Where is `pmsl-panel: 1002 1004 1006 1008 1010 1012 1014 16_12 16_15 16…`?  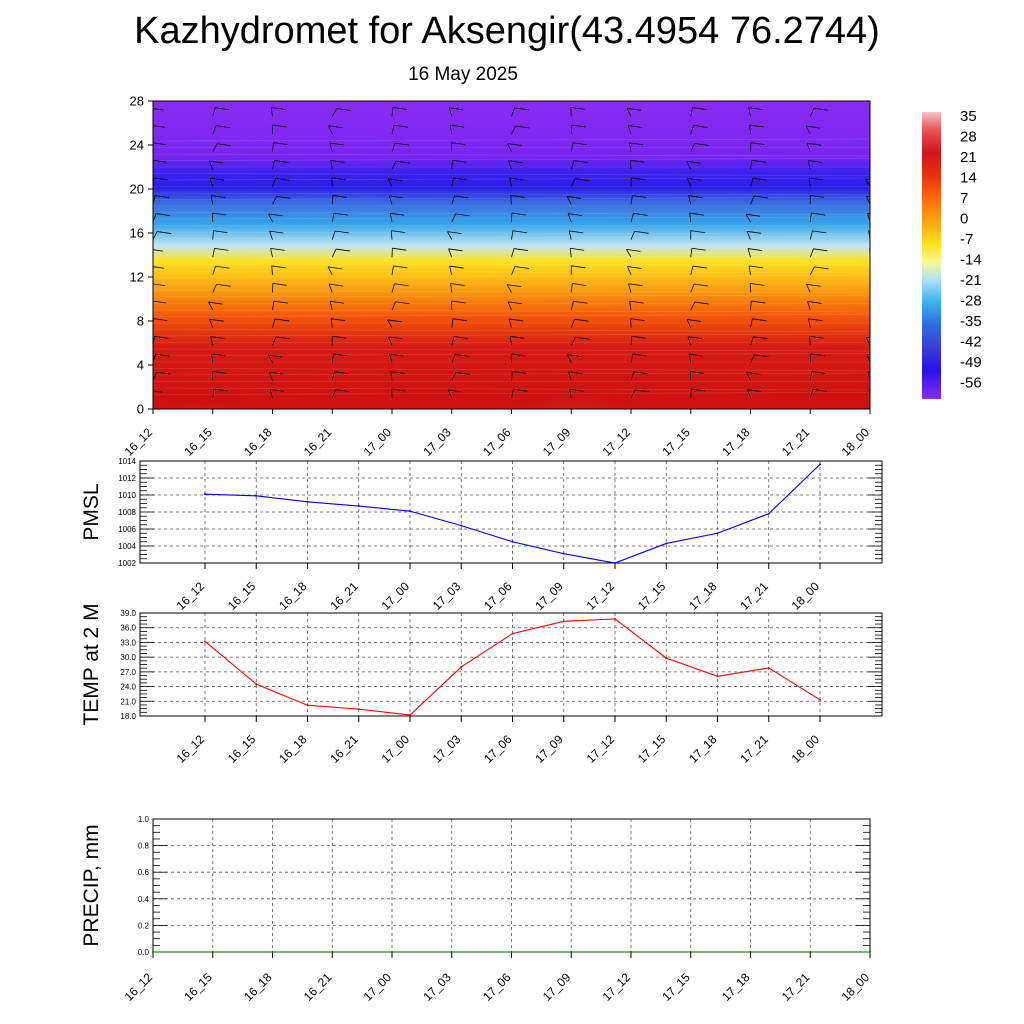 pmsl-panel: 1002 1004 1006 1008 1010 1012 1014 16_12 16_15 16… is located at coordinates (481, 535).